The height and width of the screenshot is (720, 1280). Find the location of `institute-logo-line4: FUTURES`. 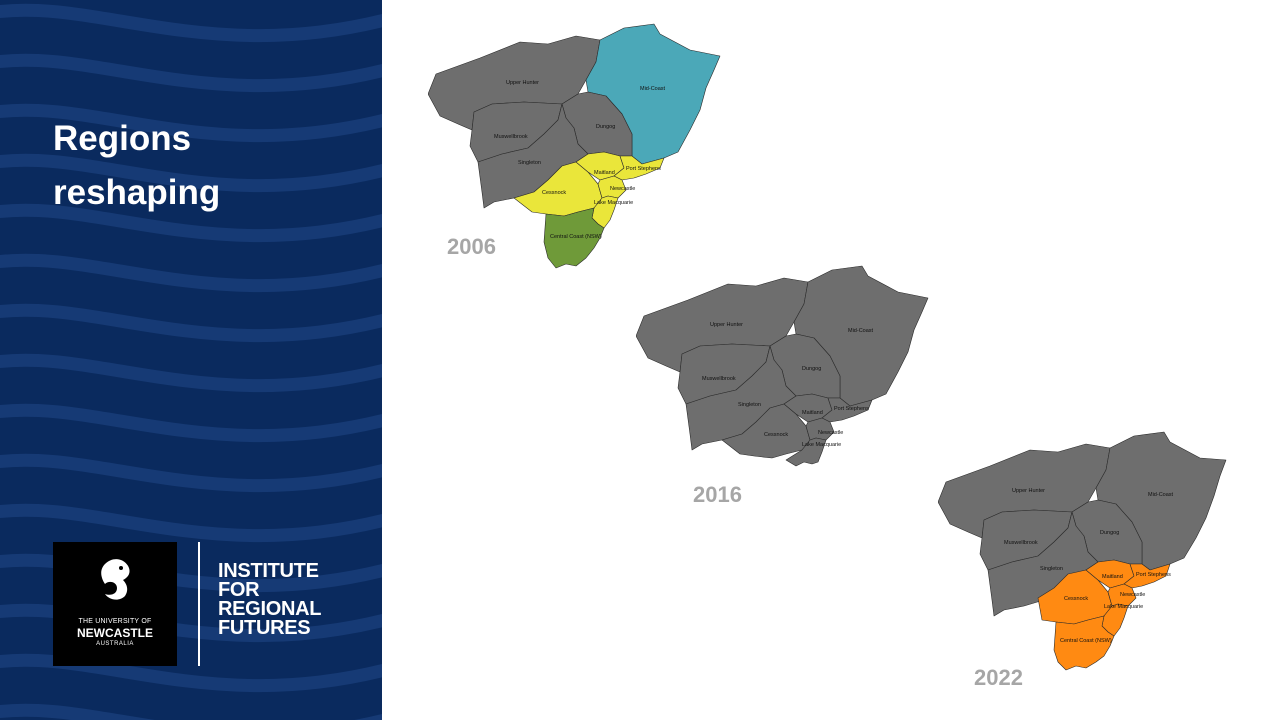

institute-logo-line4: FUTURES is located at coordinates (264, 628).